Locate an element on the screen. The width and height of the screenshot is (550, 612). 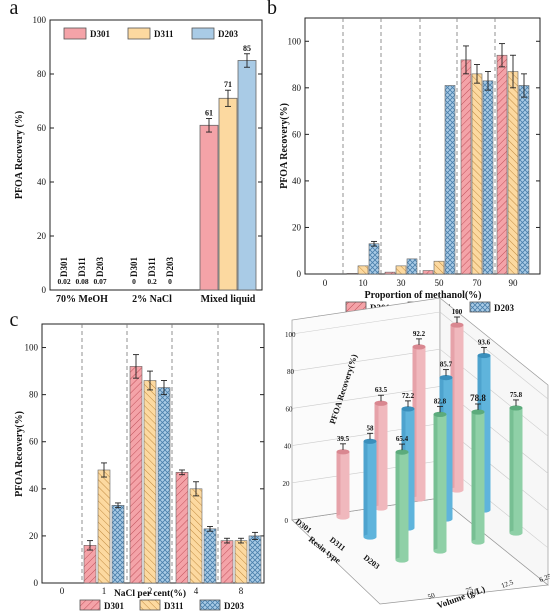
panel-d-data-label: 92.2 is located at coordinates (419, 334).